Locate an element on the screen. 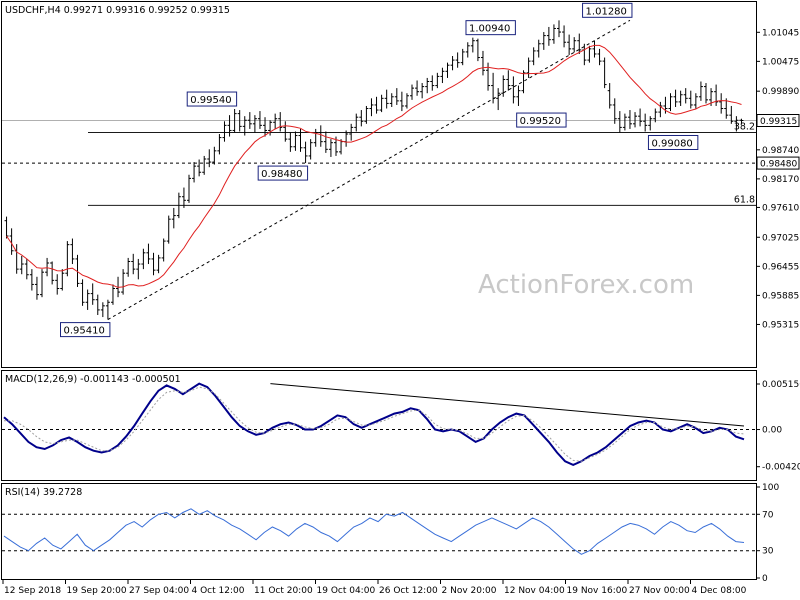 The image size is (800, 600). rsi-line is located at coordinates (374, 531).